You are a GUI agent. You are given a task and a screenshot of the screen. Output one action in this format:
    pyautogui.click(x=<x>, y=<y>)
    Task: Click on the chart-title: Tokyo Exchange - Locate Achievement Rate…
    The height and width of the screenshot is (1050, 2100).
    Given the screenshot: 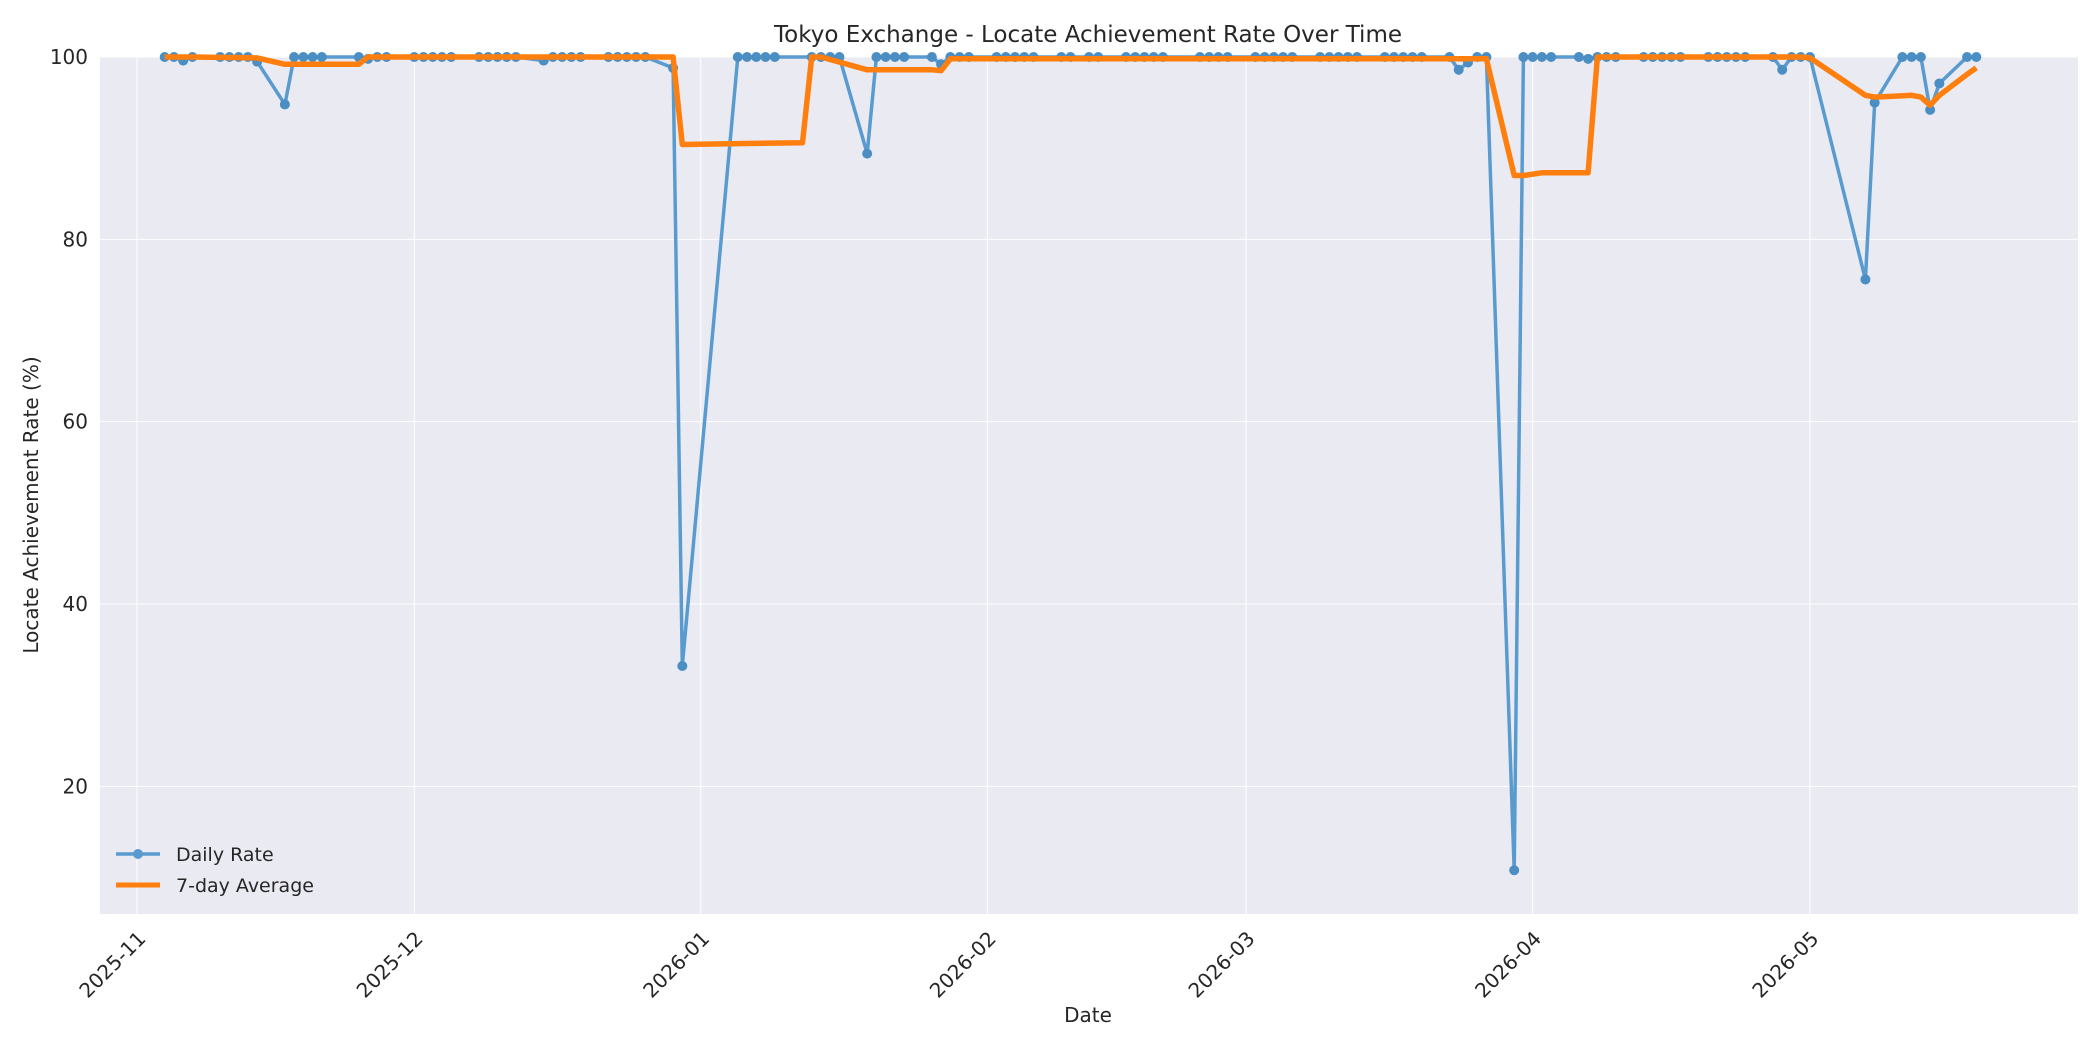 What is the action you would take?
    pyautogui.click(x=1087, y=35)
    